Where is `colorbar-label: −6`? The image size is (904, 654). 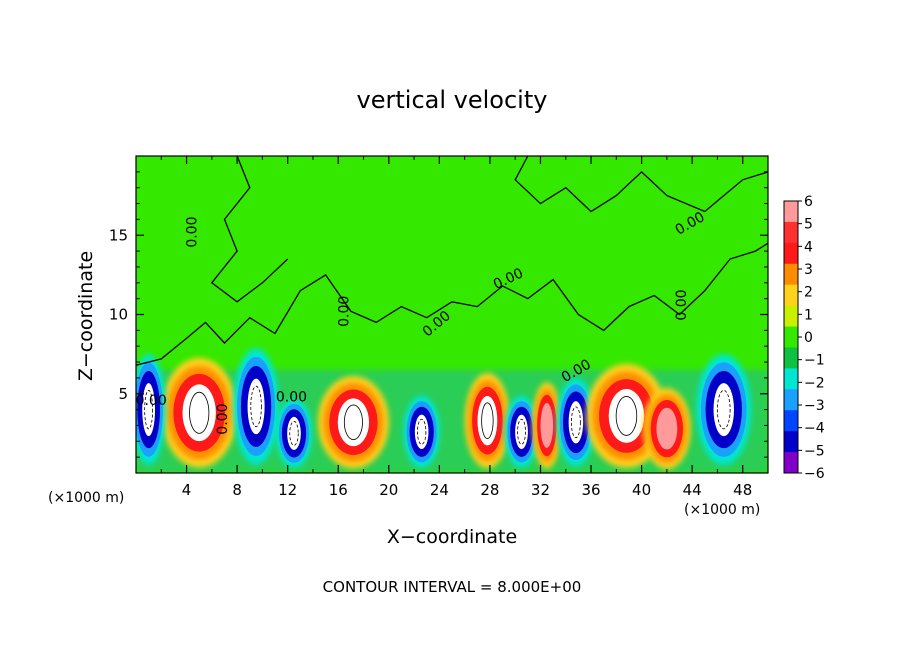 colorbar-label: −6 is located at coordinates (814, 474).